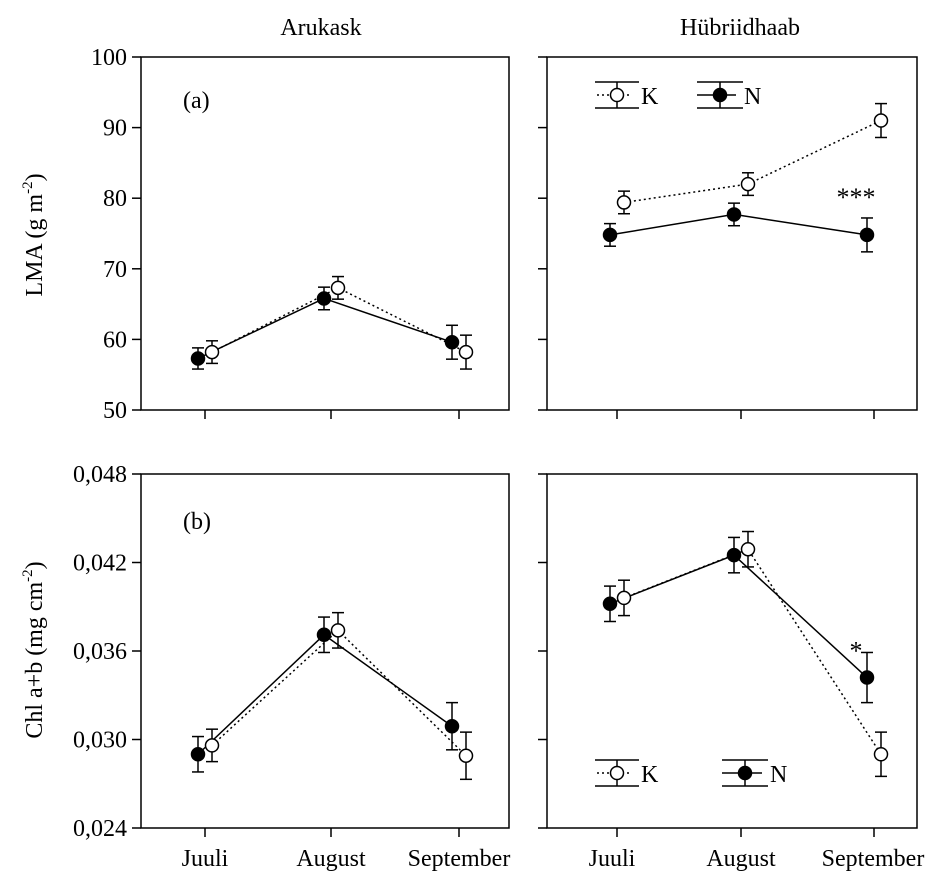 The width and height of the screenshot is (939, 874). Describe the element at coordinates (678, 95) in the screenshot. I see `legend-top-right: K N` at that location.